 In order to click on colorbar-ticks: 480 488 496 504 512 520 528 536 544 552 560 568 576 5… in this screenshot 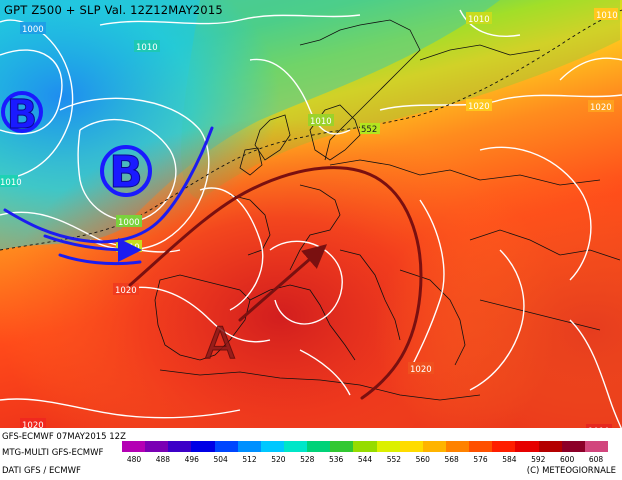, I will do `click(365, 460)`.